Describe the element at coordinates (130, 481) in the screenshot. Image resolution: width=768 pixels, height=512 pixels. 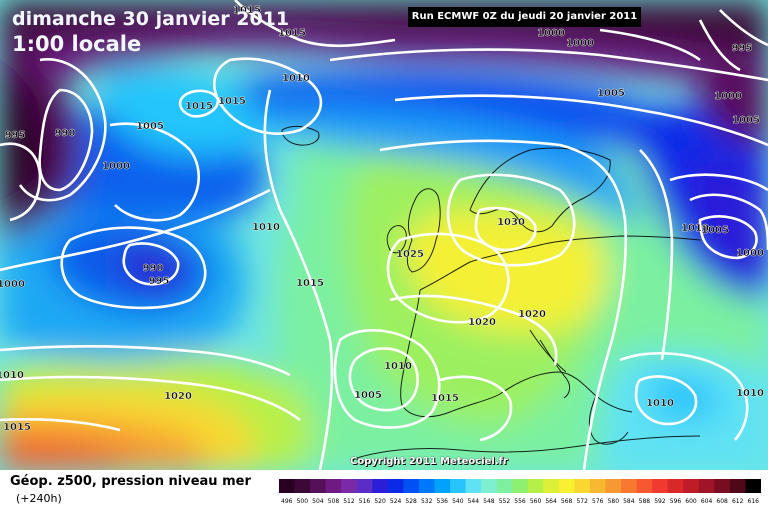
I see `map-title: Géop. z500, pression niveau mer` at that location.